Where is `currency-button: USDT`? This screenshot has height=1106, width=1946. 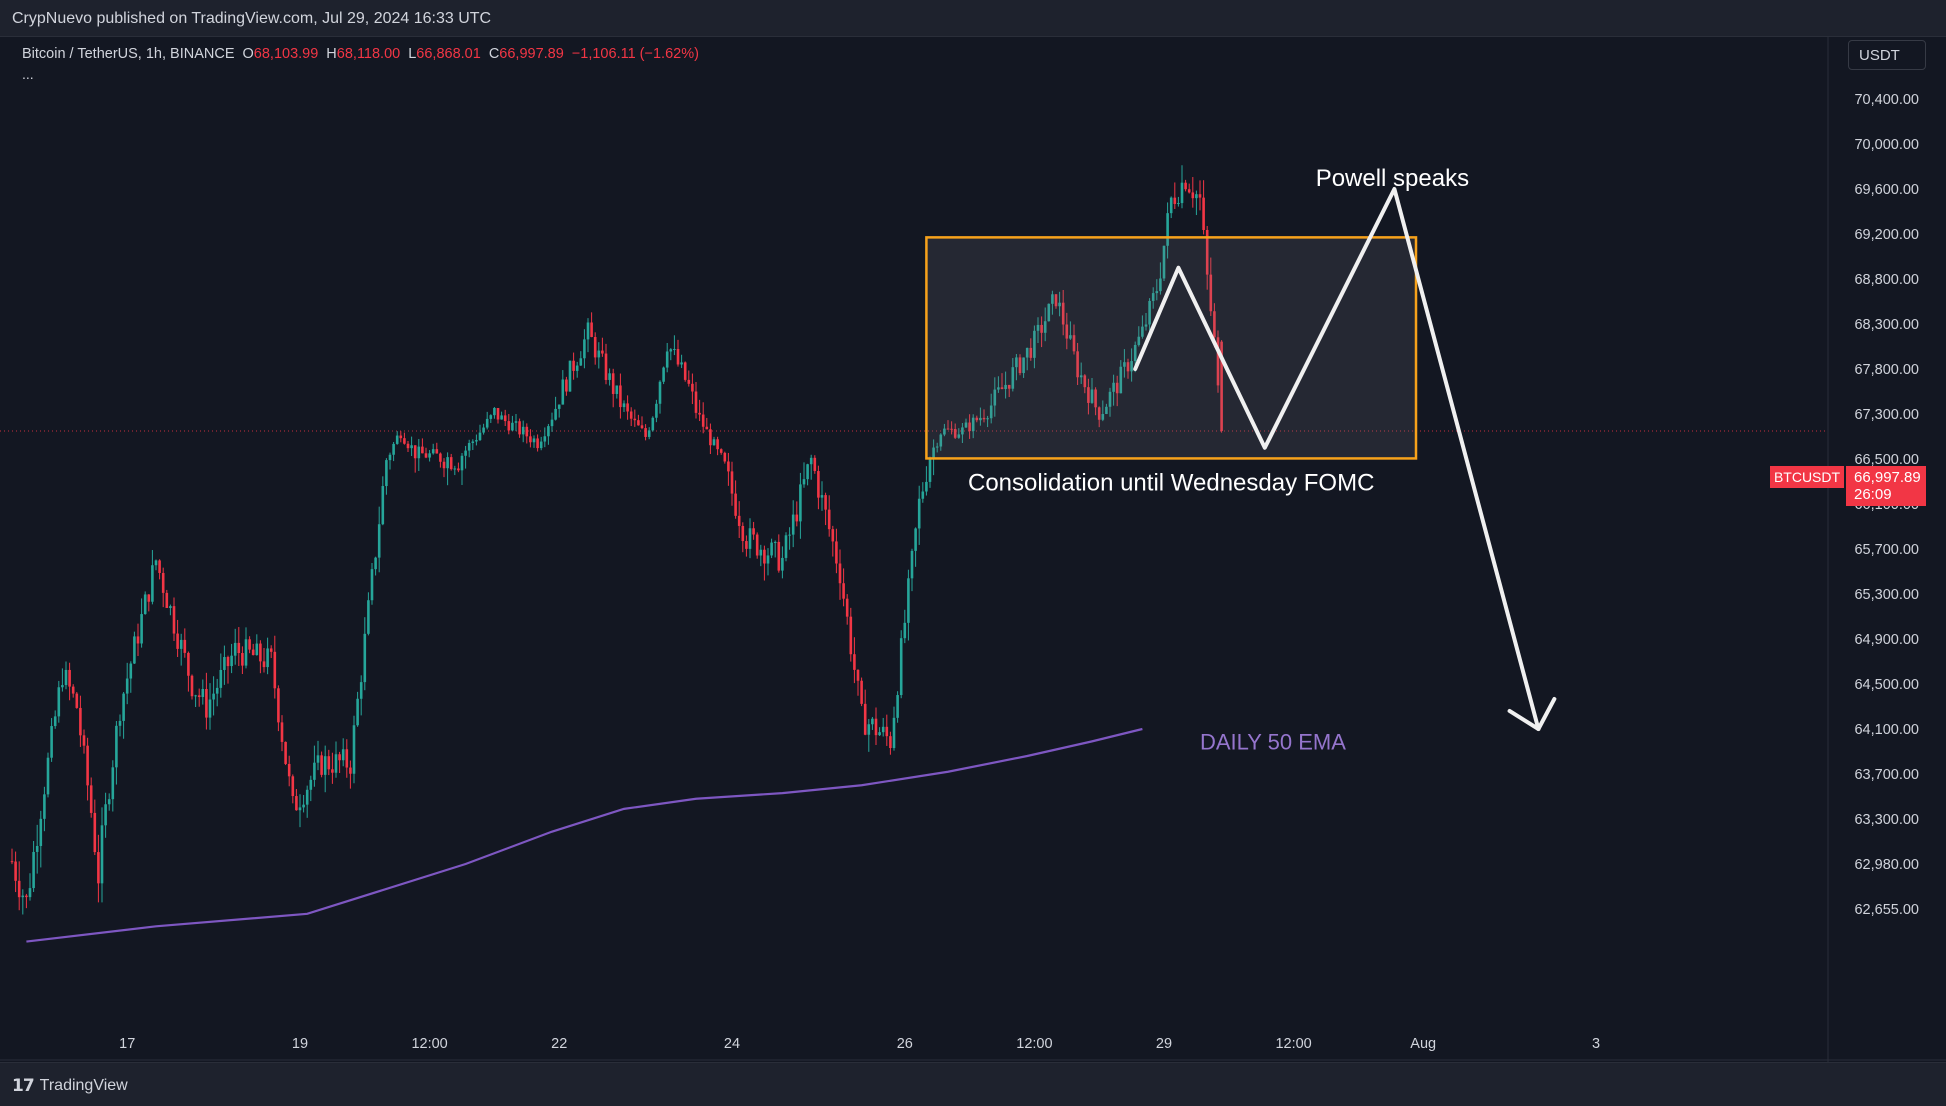
currency-button: USDT is located at coordinates (1887, 55).